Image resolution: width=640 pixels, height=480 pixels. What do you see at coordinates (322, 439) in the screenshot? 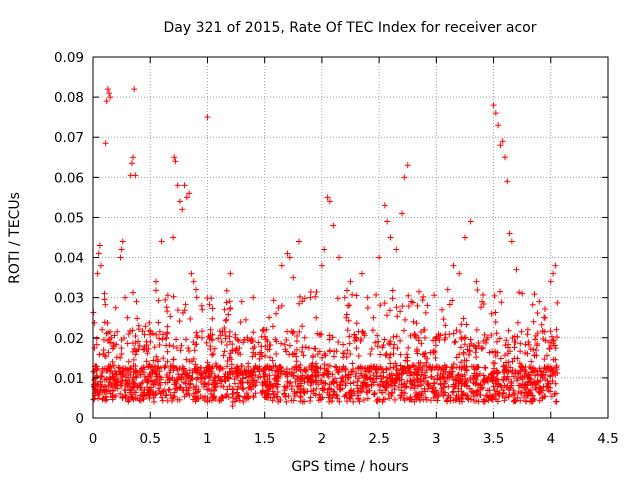
I see `x-tick-label: 2` at bounding box center [322, 439].